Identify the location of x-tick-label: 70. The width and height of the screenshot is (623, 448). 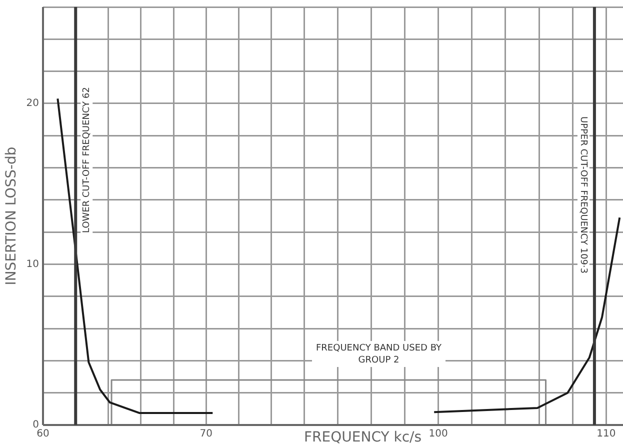
(206, 434).